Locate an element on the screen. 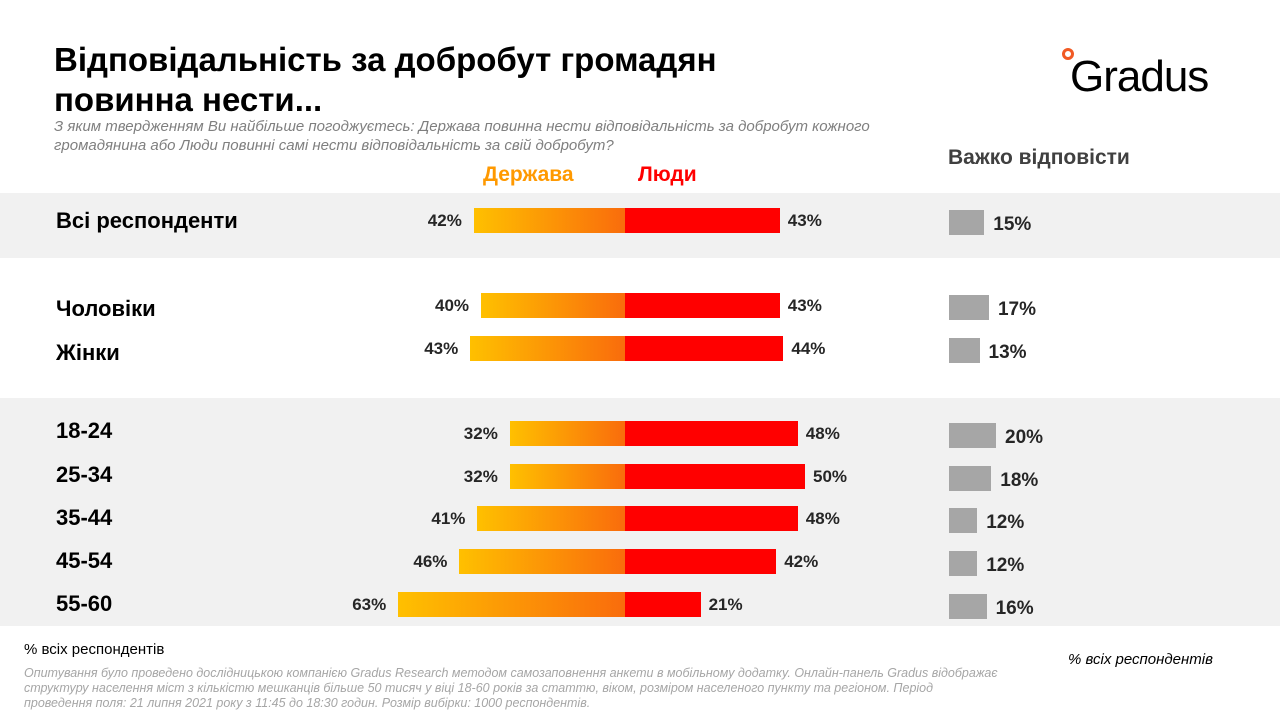 This screenshot has height=720, width=1280. value-hard: 20% is located at coordinates (1024, 437).